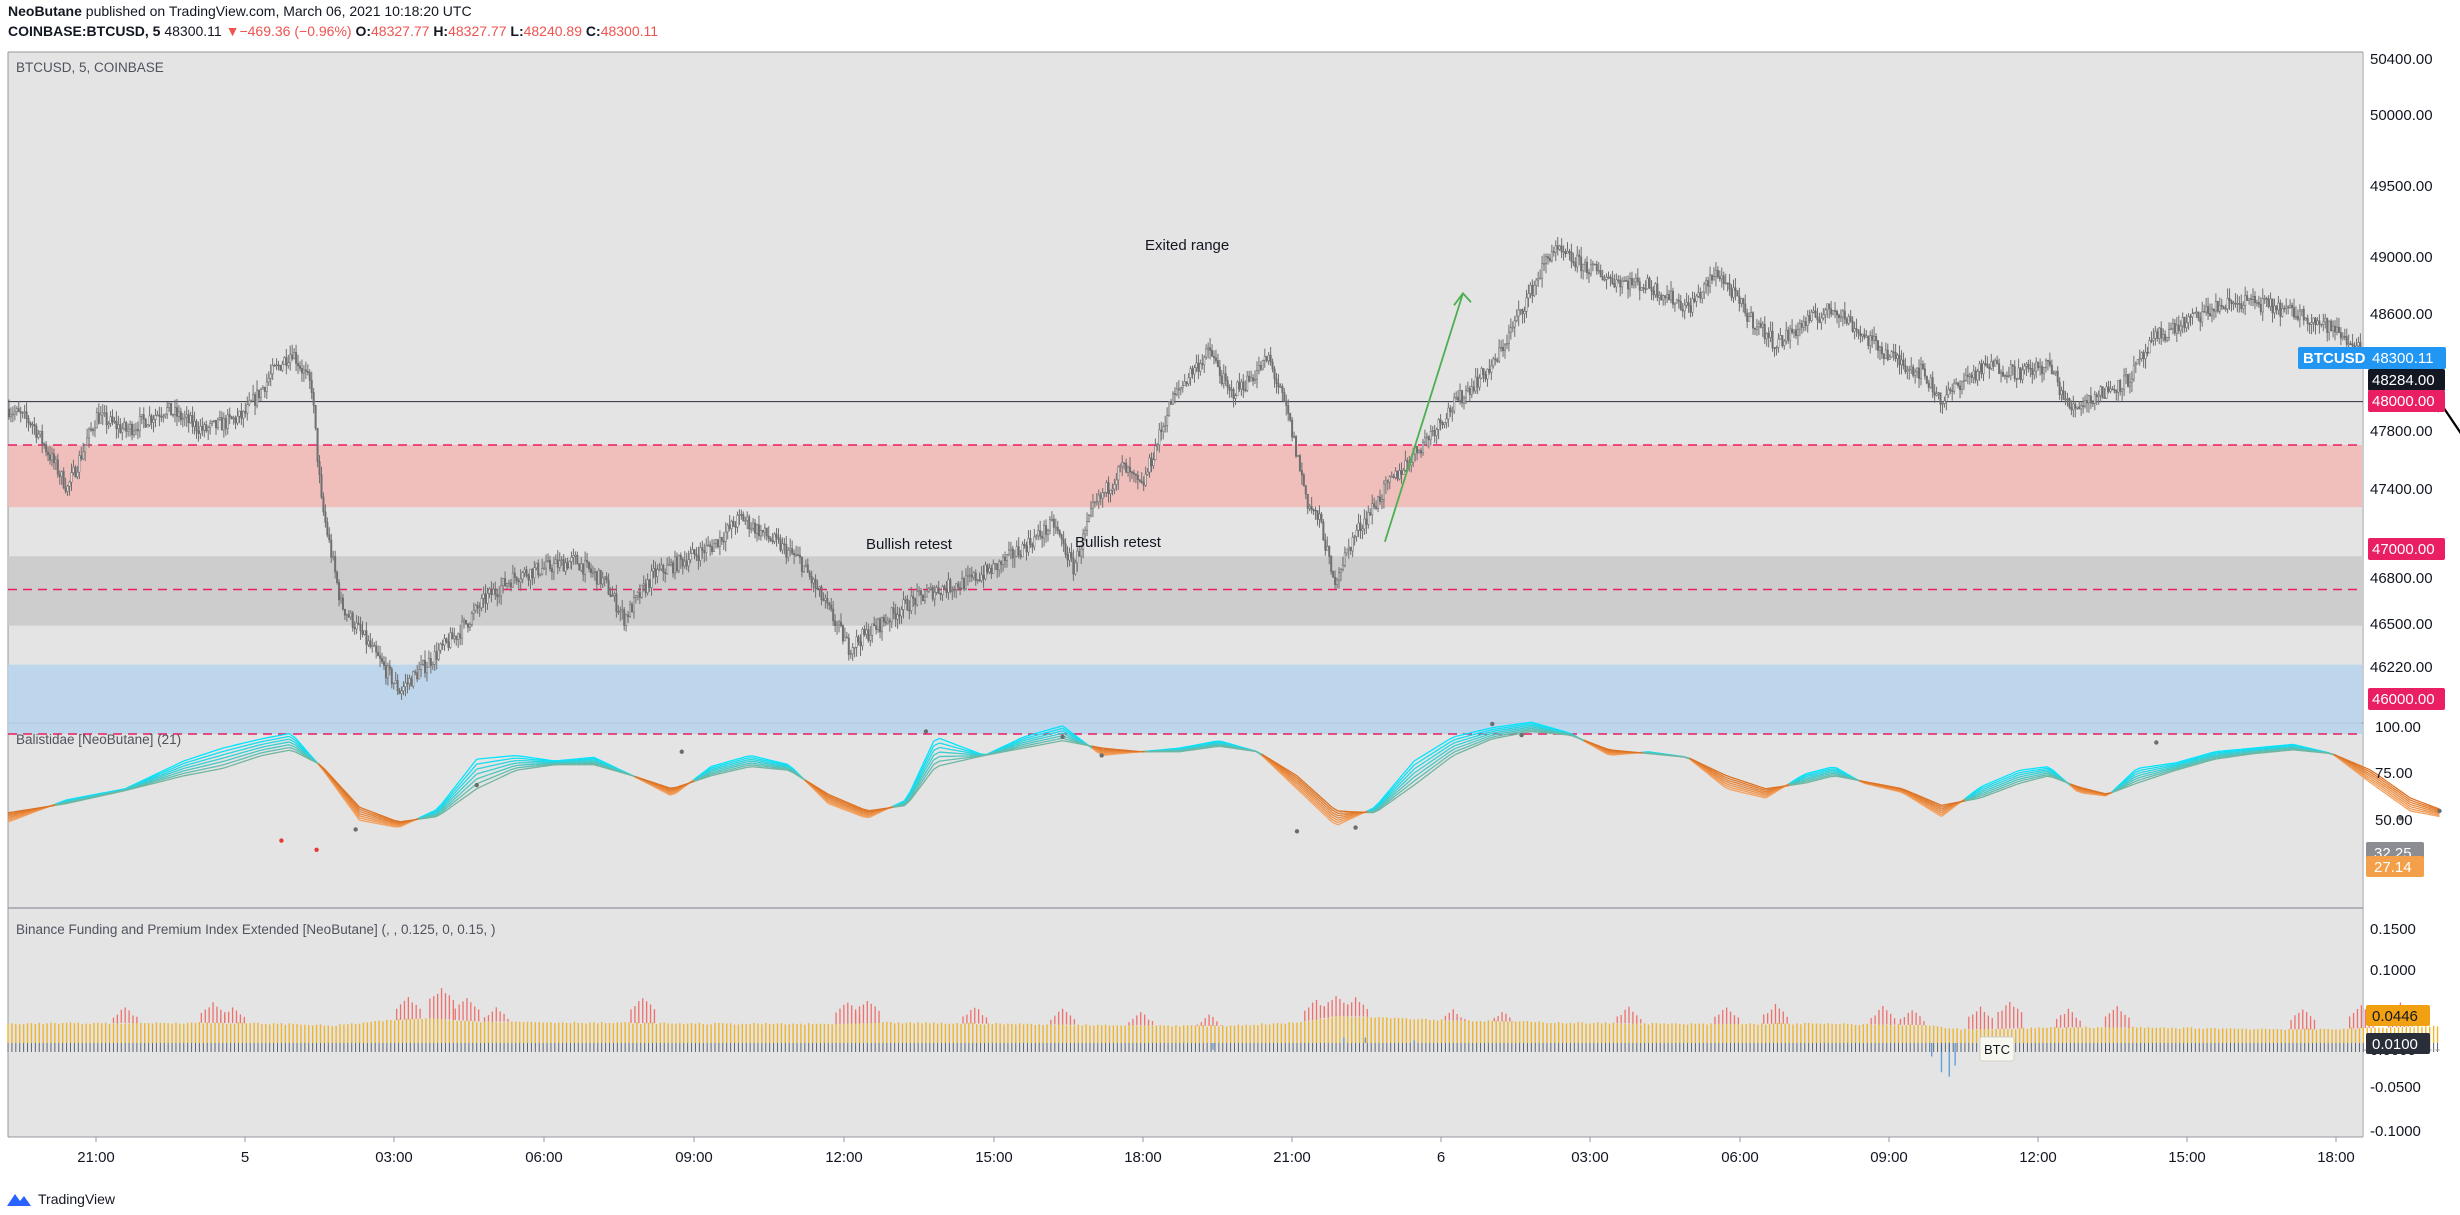 This screenshot has height=1215, width=2460. Describe the element at coordinates (232, 31) in the screenshot. I see `down-arrow-icon: ▼` at that location.